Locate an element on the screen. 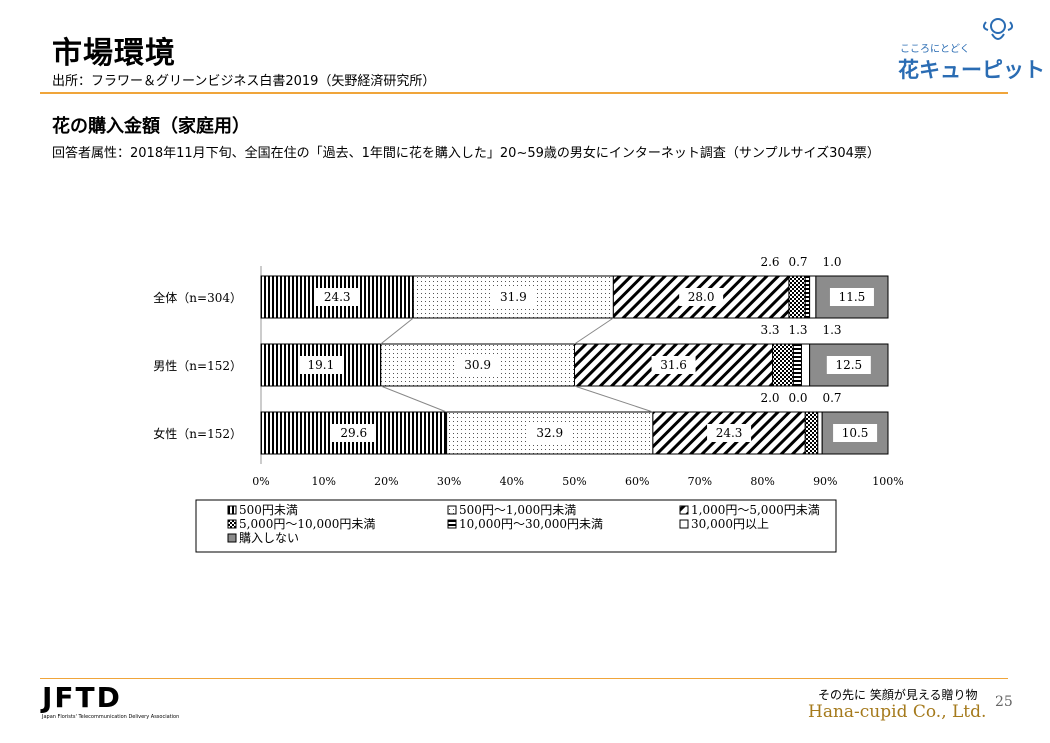 The height and width of the screenshot is (743, 1050). footer-company: Hana-cupid Co., Ltd. is located at coordinates (897, 712).